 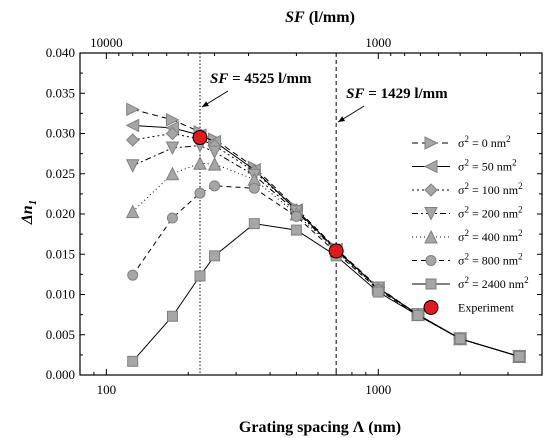 What do you see at coordinates (384, 427) in the screenshot?
I see `x-axis-title-unit: (nm)` at bounding box center [384, 427].